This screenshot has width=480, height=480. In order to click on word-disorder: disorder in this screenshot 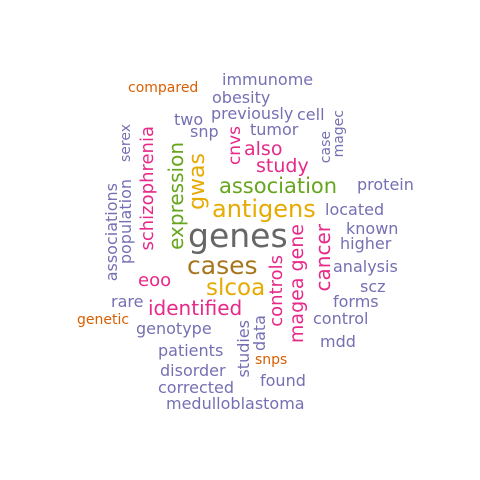, I will do `click(193, 370)`.